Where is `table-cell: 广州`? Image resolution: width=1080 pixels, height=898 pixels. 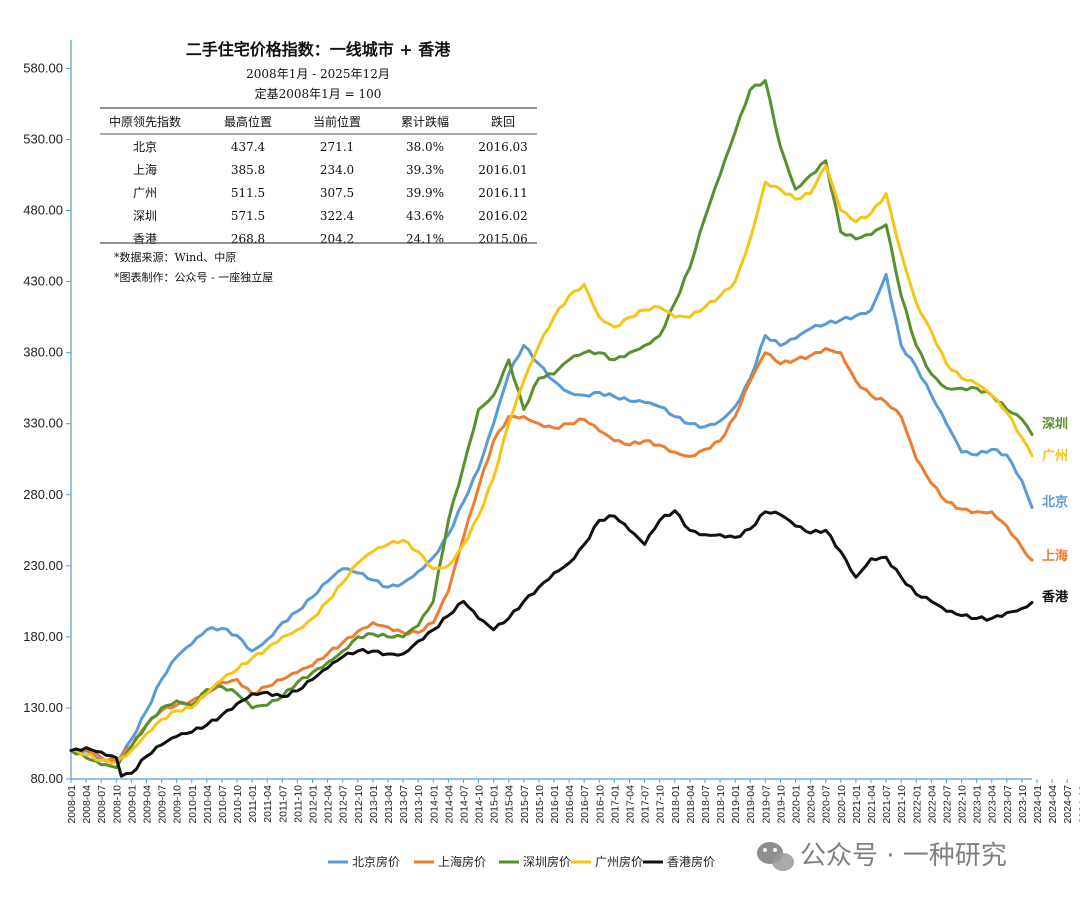 table-cell: 广州 is located at coordinates (145, 193).